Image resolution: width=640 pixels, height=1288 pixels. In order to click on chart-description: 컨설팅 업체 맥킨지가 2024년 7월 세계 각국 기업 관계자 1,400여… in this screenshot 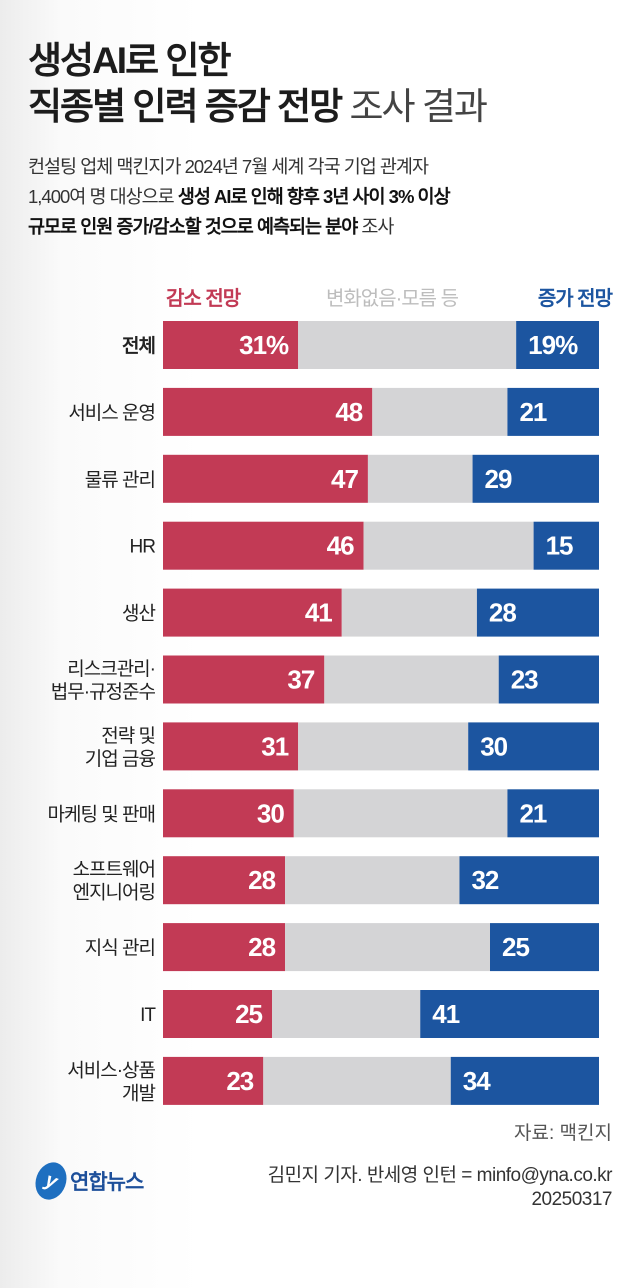, I will do `click(239, 197)`.